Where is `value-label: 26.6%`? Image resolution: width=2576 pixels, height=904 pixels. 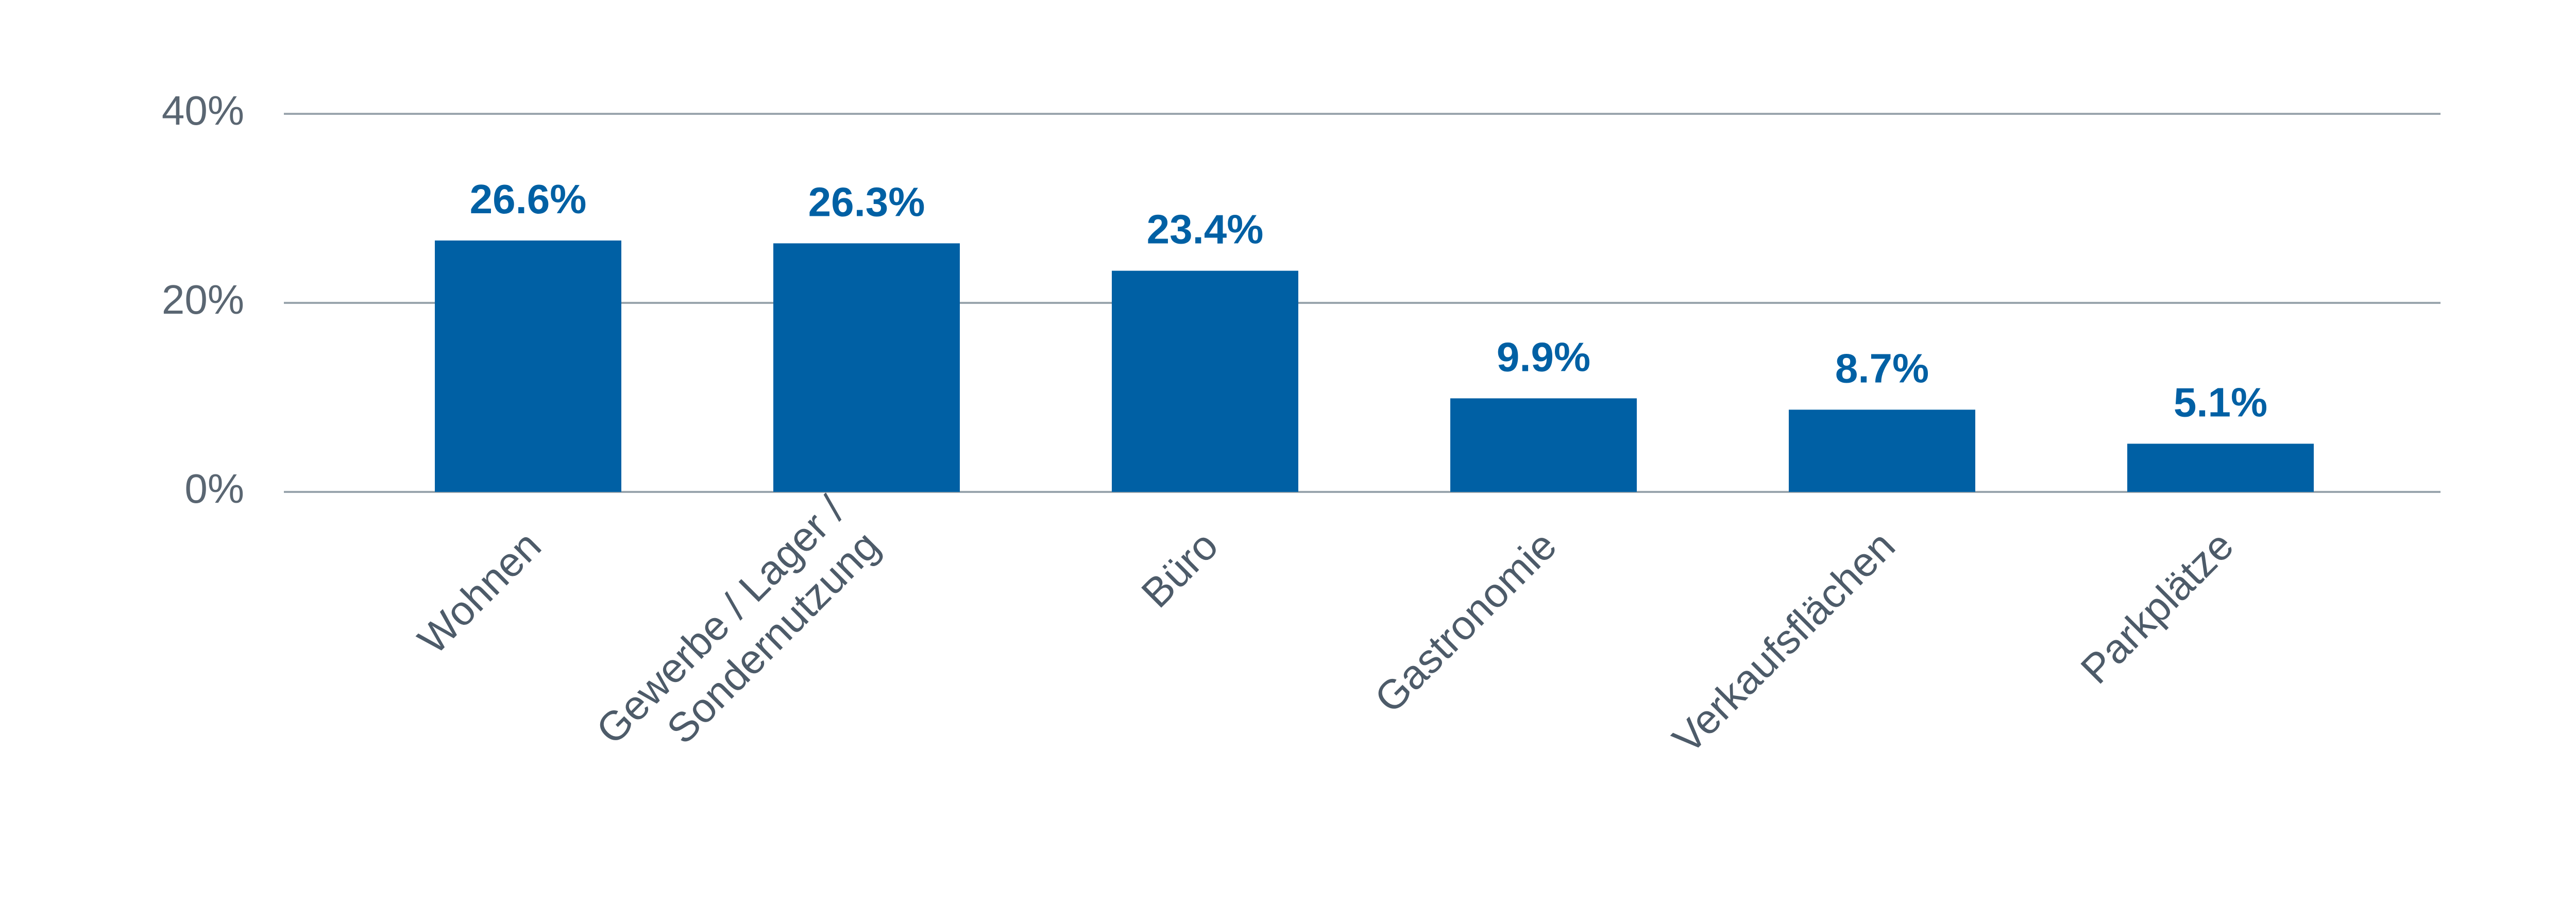
value-label: 26.6% is located at coordinates (529, 199).